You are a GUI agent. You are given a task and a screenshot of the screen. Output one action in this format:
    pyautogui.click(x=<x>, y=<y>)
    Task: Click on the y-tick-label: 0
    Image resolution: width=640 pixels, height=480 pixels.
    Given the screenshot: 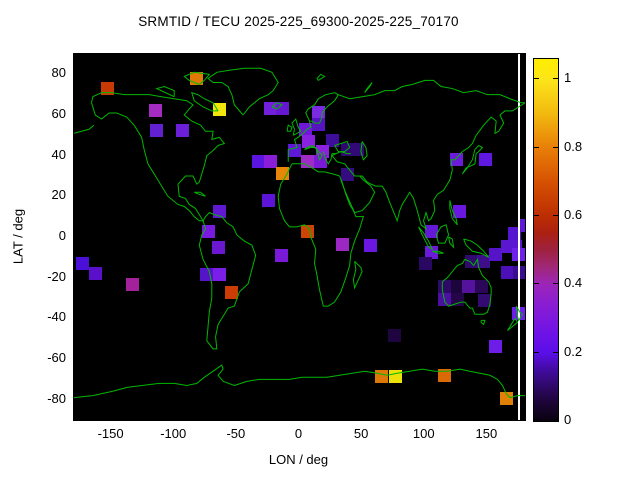 What is the action you would take?
    pyautogui.click(x=62, y=235)
    